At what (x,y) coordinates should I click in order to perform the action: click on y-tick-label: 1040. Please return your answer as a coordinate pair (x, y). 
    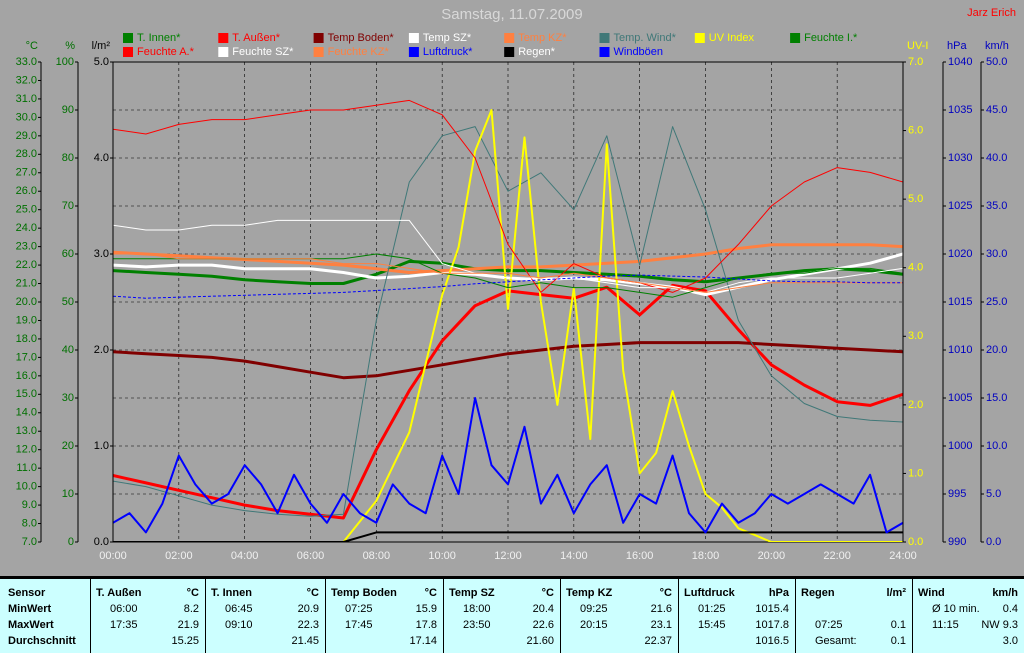
    Looking at the image, I should click on (960, 62).